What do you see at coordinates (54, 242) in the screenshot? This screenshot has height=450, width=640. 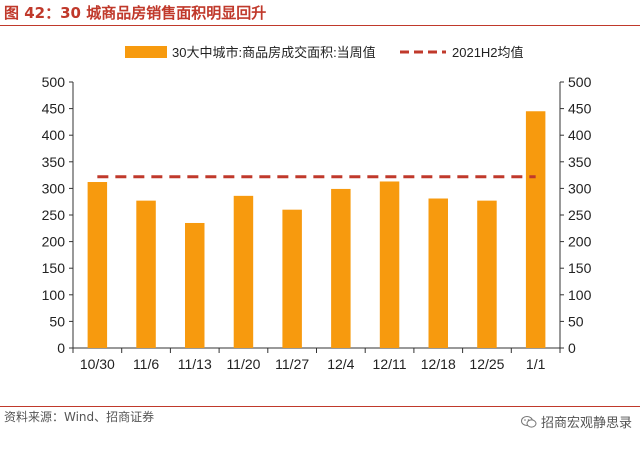 I see `y-tick-label-left: 200` at bounding box center [54, 242].